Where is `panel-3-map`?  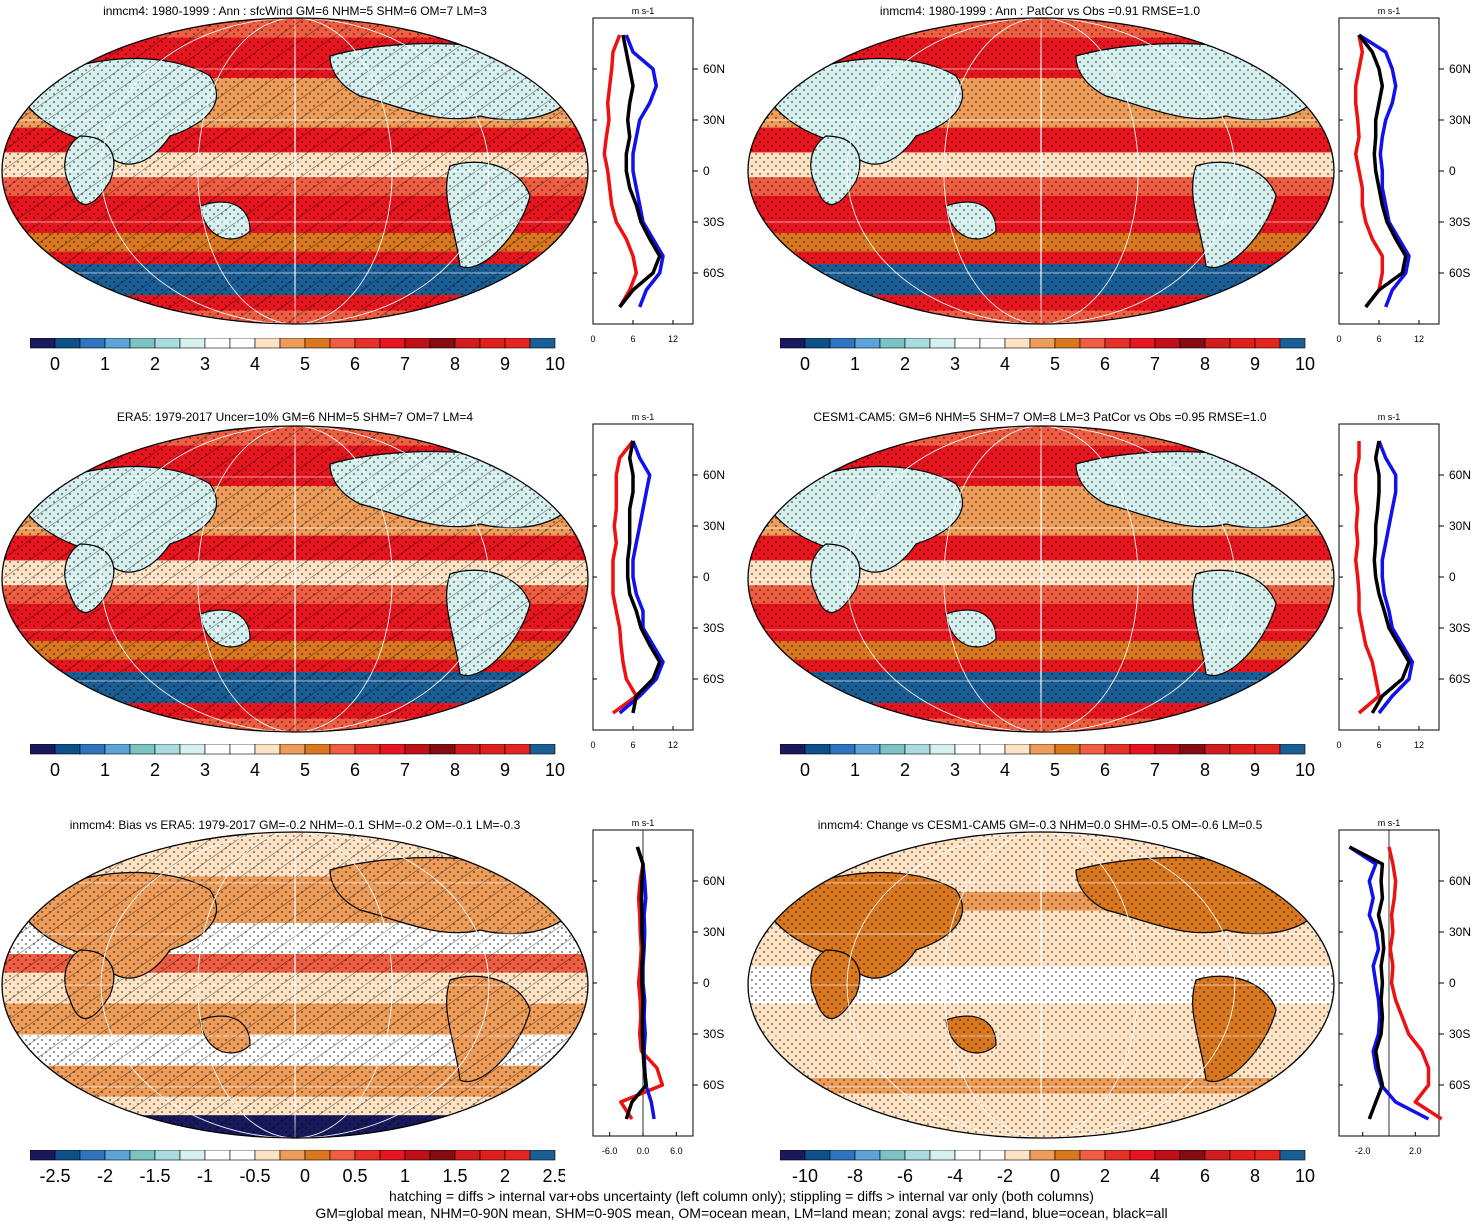
panel-3-map is located at coordinates (295, 579).